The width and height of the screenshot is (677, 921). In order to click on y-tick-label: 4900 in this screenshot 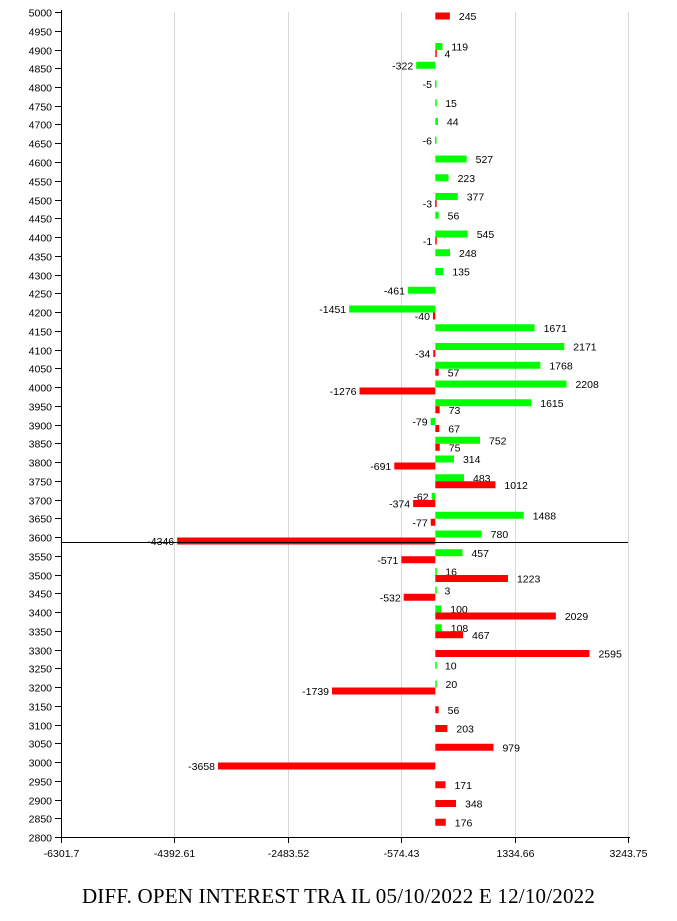, I will do `click(41, 52)`.